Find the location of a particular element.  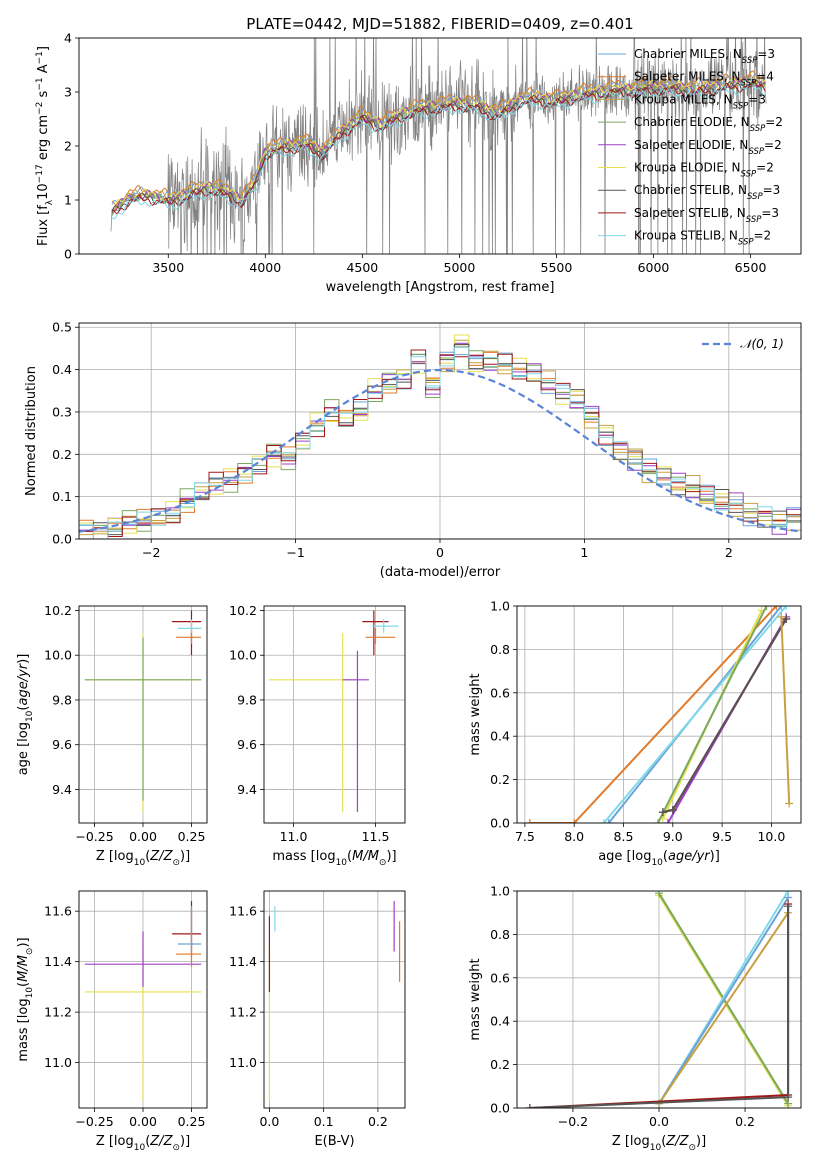

x-tick-label: 6500 is located at coordinates (751, 267).